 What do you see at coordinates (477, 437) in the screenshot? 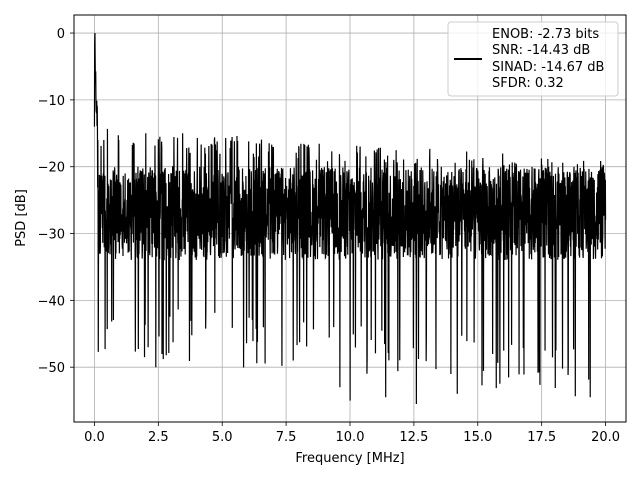
I see `x-tick-label: 15.0` at bounding box center [477, 437].